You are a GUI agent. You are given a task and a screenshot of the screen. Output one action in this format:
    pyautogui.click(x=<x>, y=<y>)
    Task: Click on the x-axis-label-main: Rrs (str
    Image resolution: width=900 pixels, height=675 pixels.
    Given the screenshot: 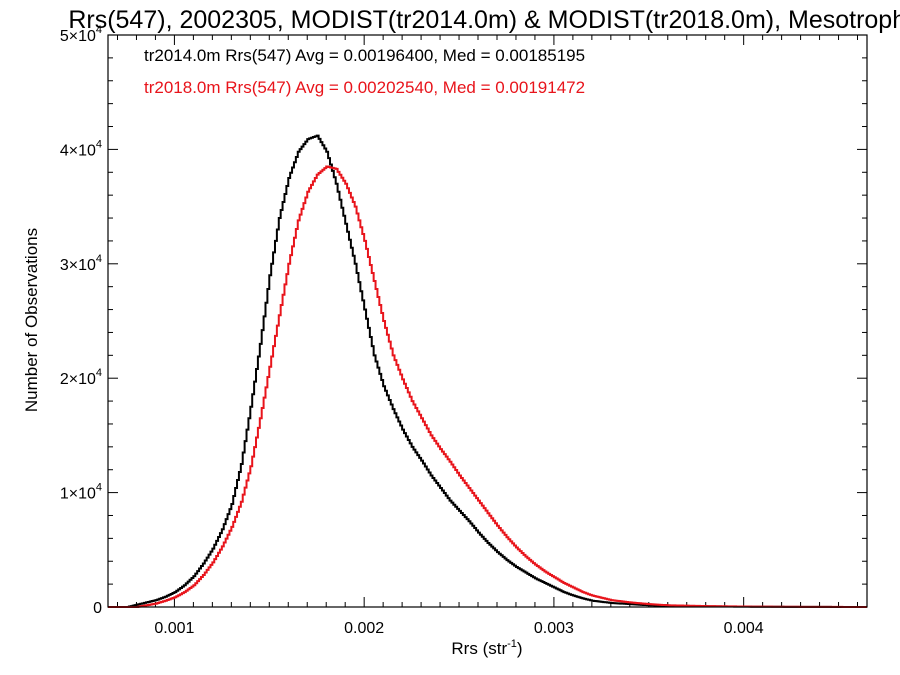 What is the action you would take?
    pyautogui.click(x=479, y=648)
    